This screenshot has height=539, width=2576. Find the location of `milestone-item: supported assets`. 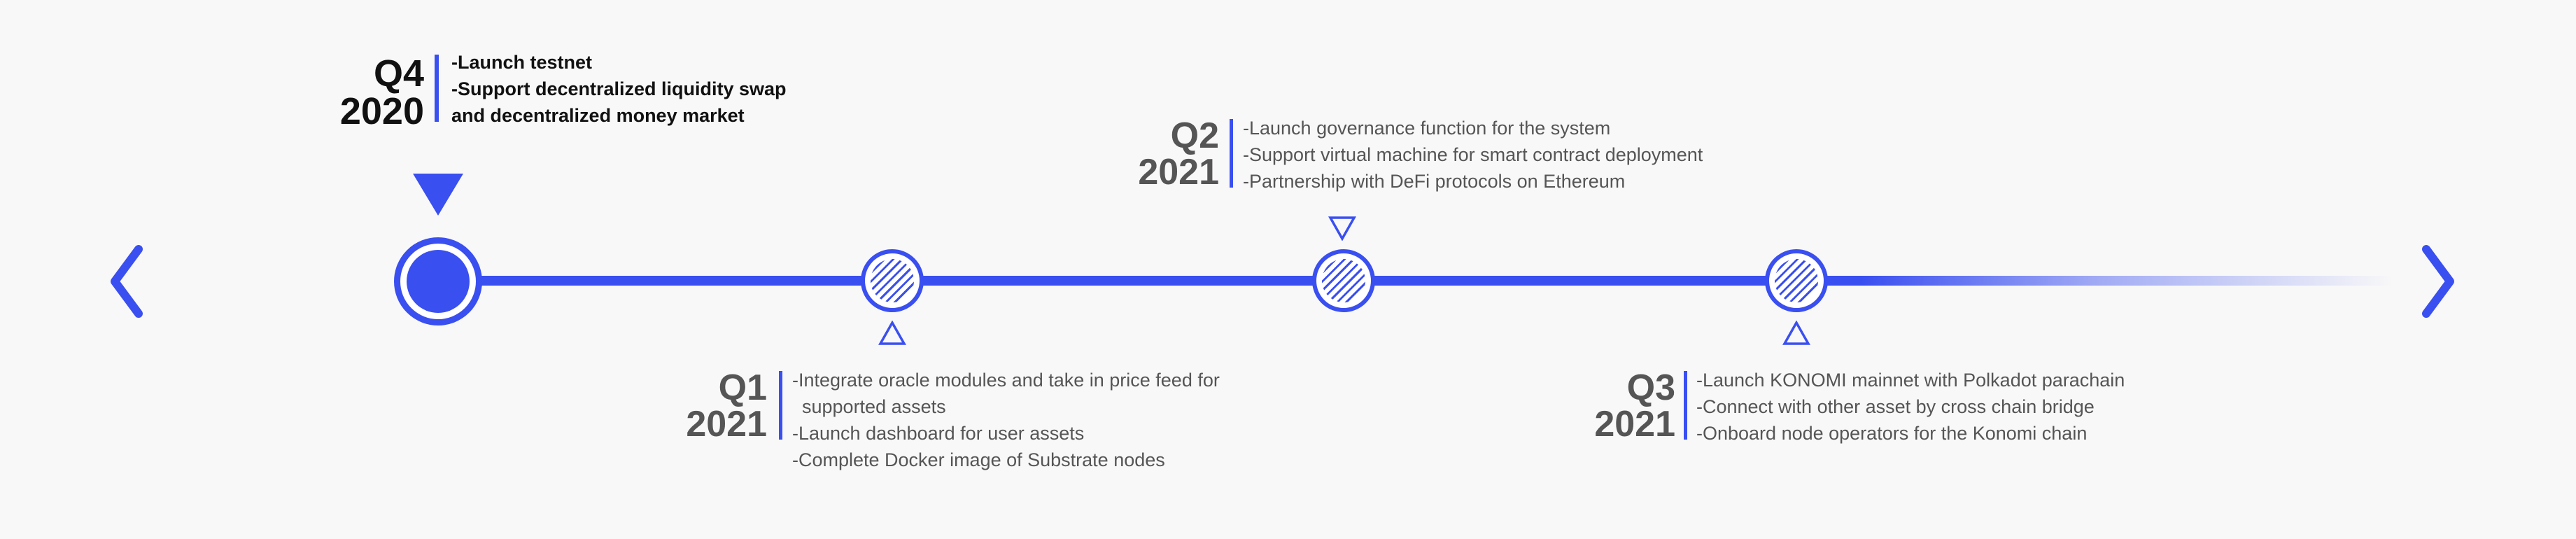

milestone-item: supported assets is located at coordinates (874, 406).